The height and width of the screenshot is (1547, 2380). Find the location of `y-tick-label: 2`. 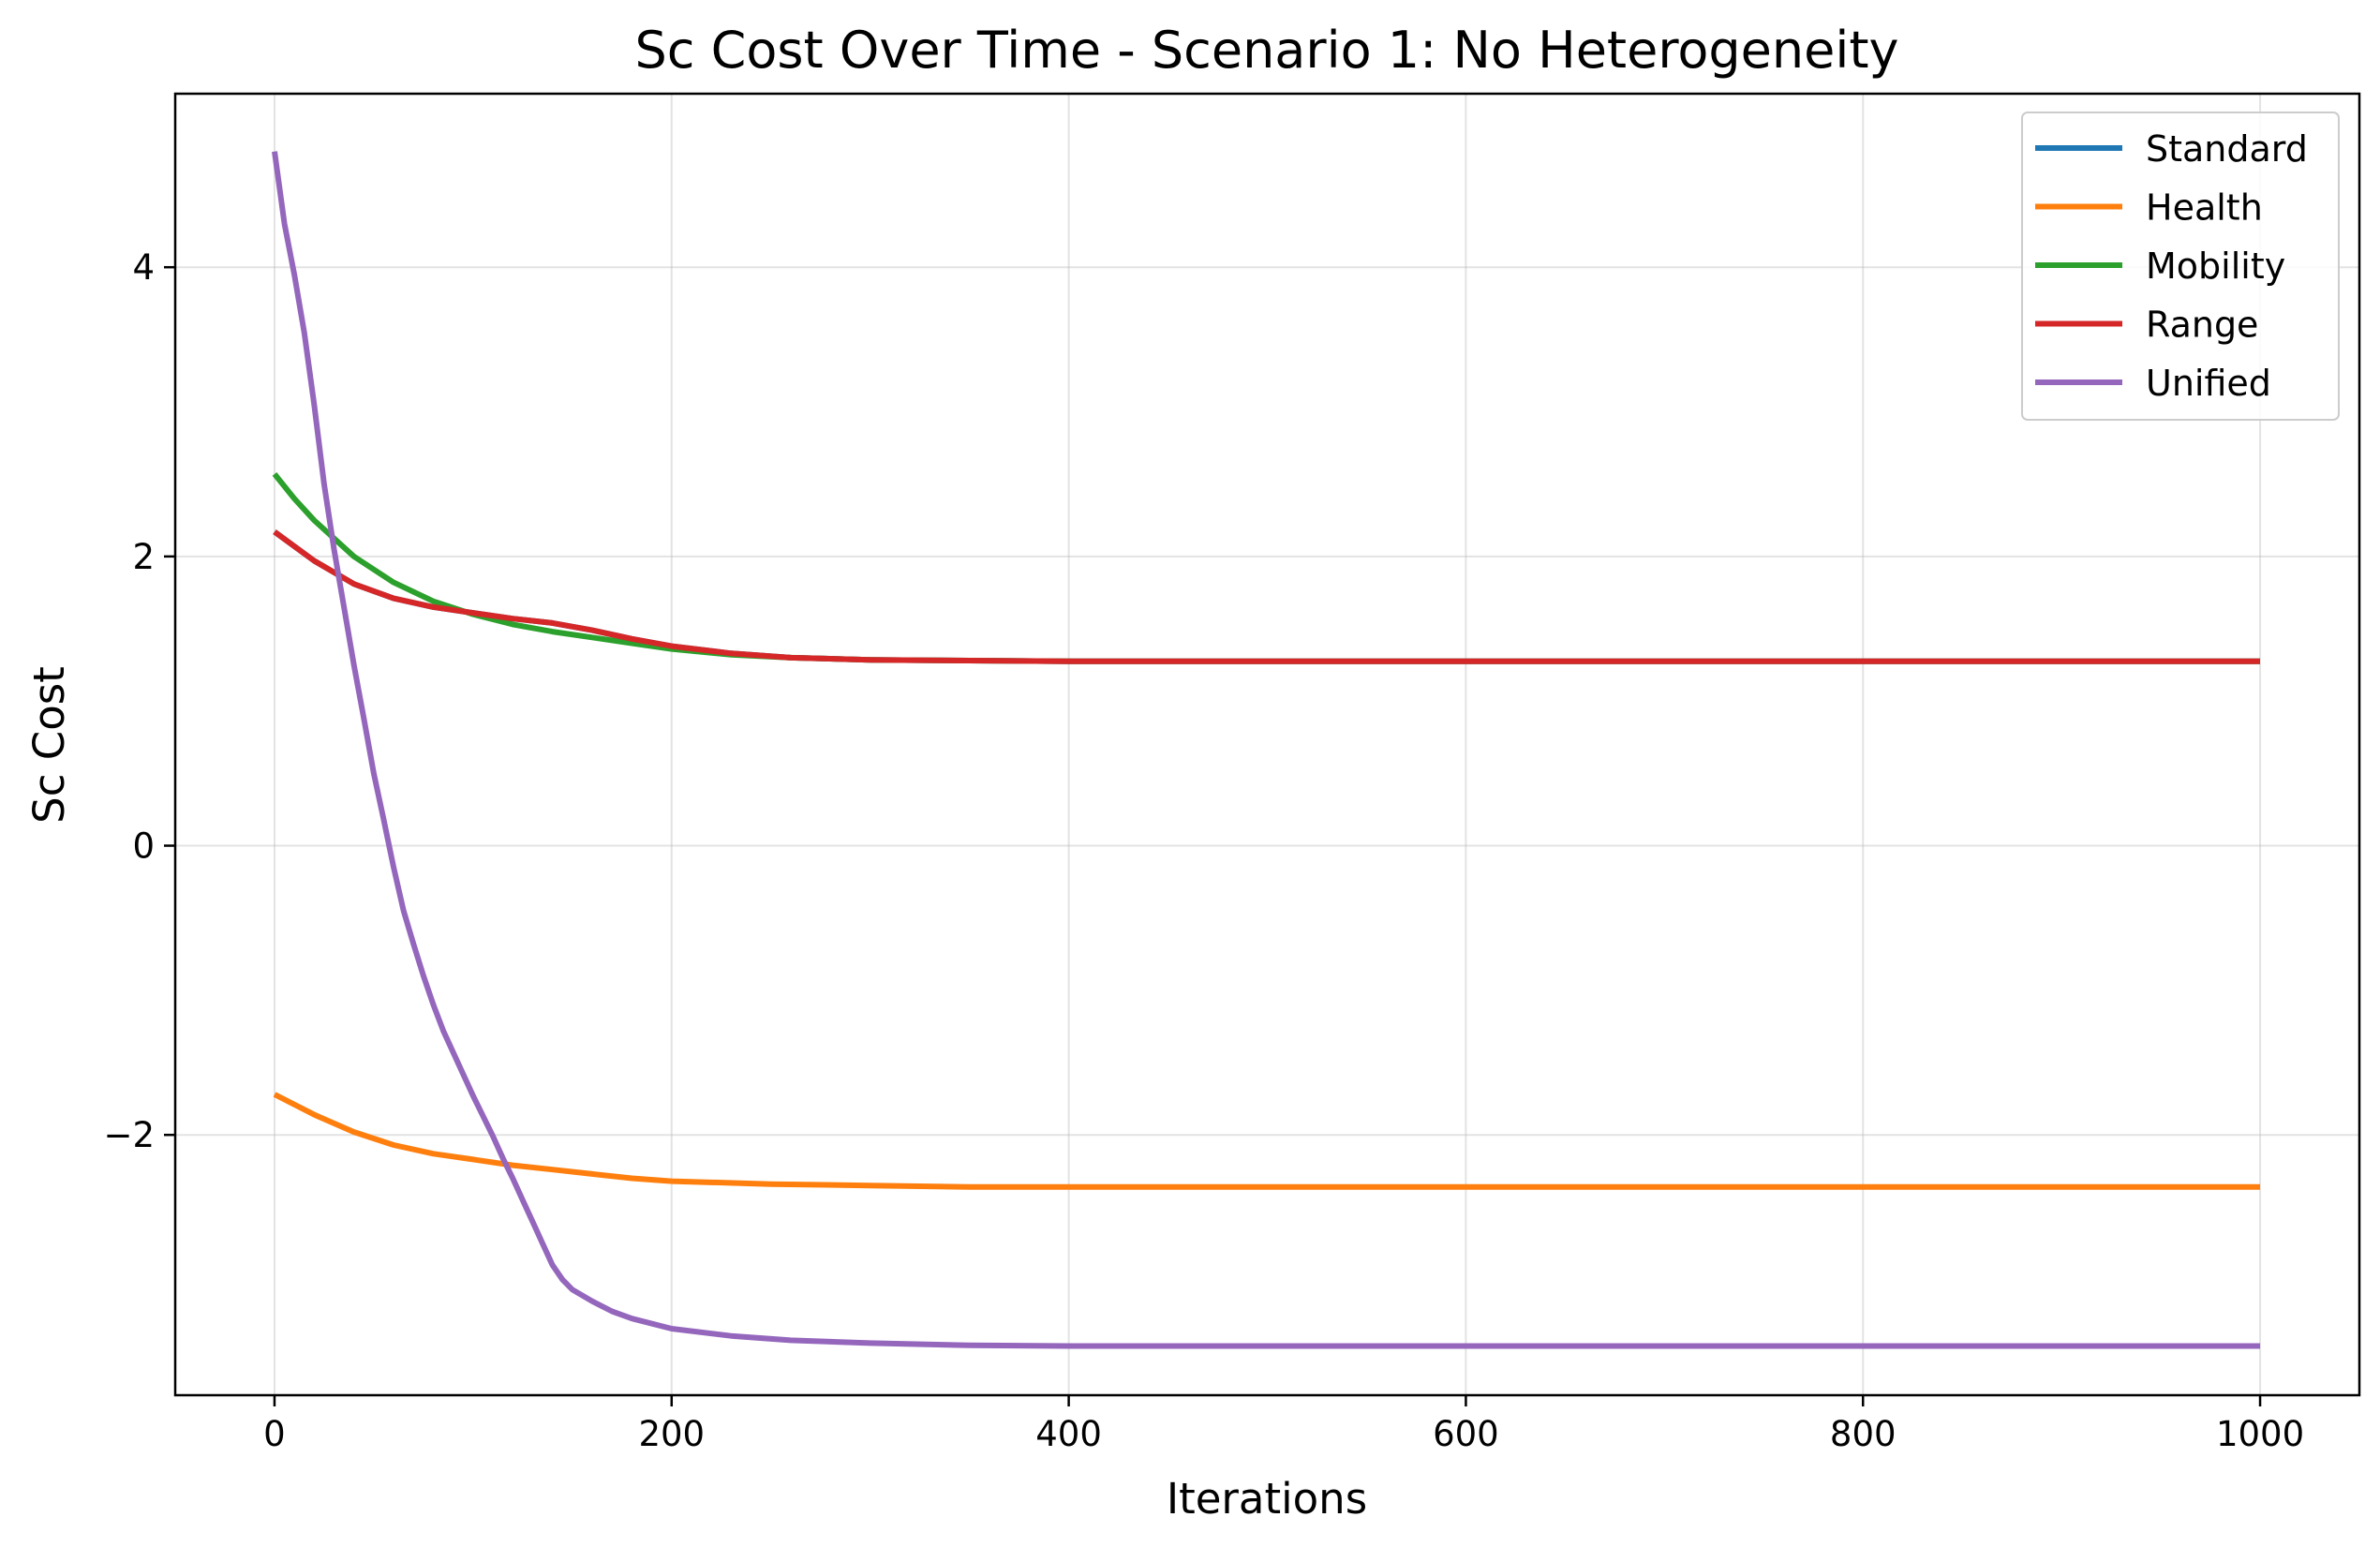

y-tick-label: 2 is located at coordinates (143, 557).